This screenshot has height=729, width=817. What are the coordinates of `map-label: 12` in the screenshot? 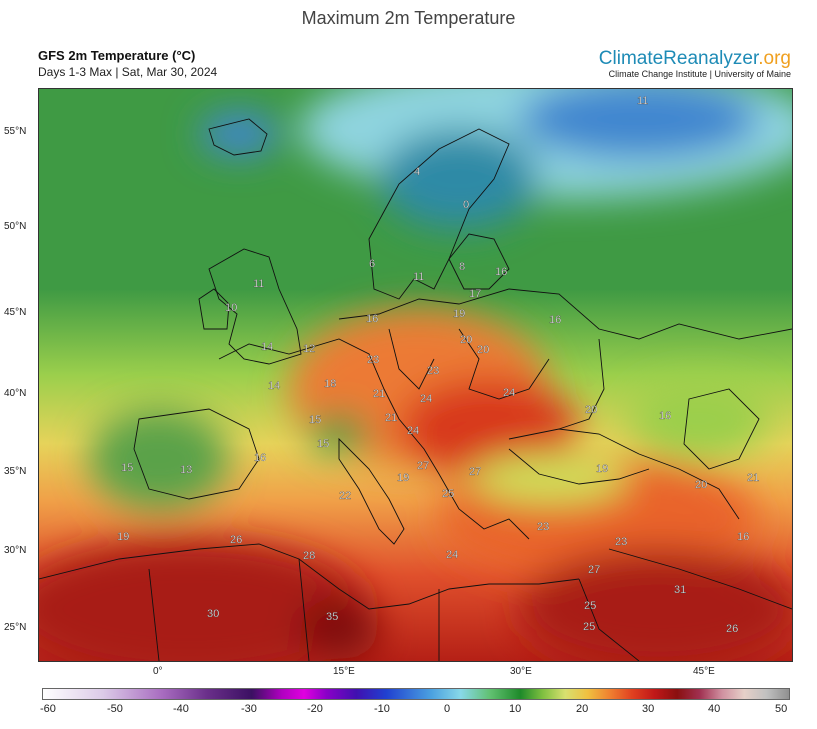 It's located at (309, 349).